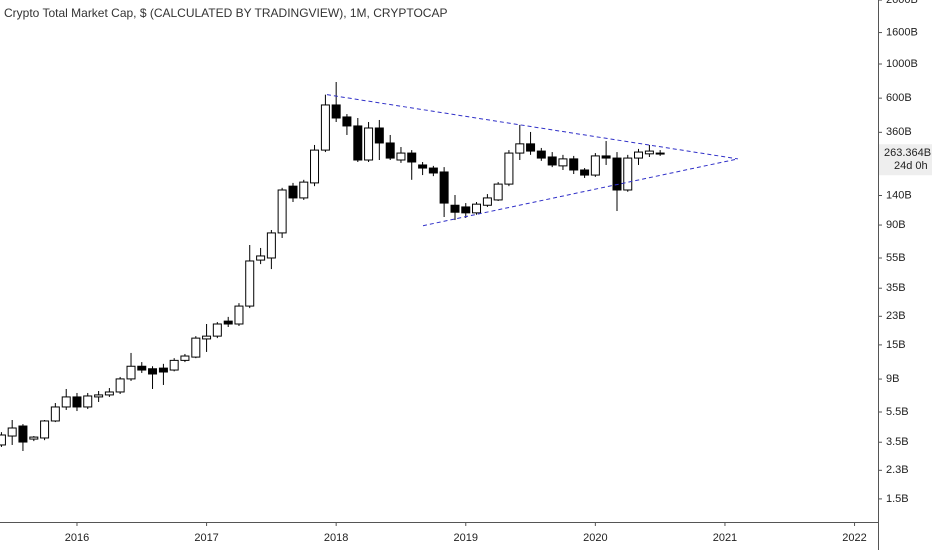 This screenshot has width=932, height=550. Describe the element at coordinates (896, 288) in the screenshot. I see `y-tick-label: 35B` at that location.